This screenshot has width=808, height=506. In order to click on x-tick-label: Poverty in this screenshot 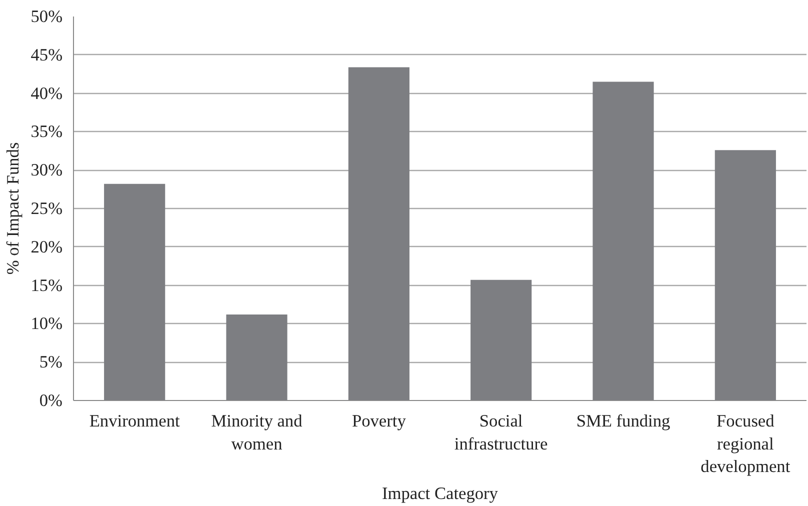, I will do `click(379, 421)`.